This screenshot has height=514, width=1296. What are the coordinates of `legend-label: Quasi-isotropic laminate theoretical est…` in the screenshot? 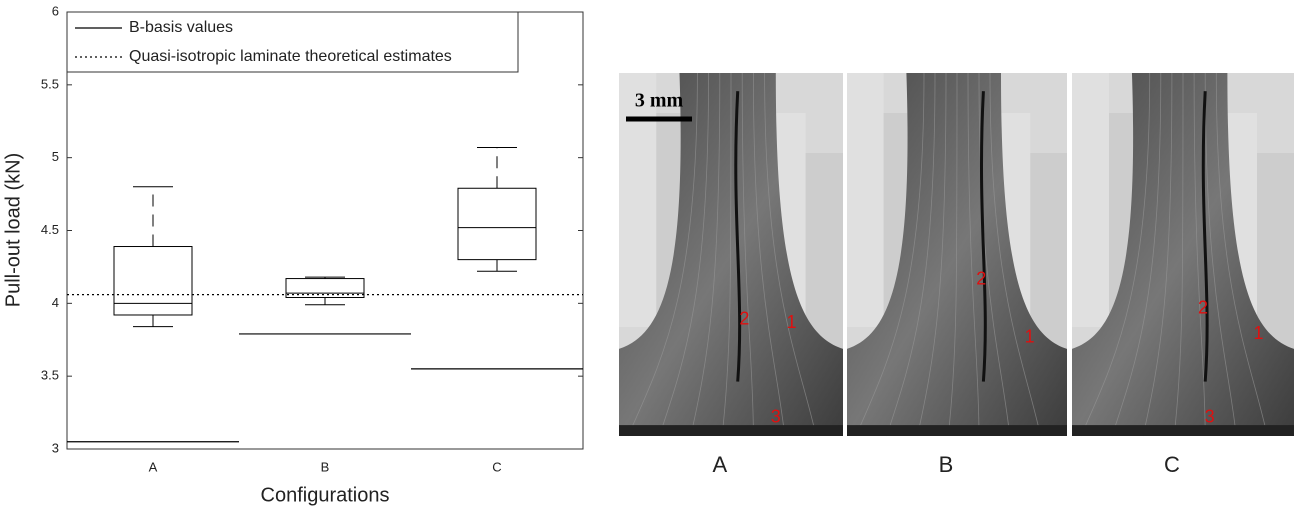 It's located at (290, 56).